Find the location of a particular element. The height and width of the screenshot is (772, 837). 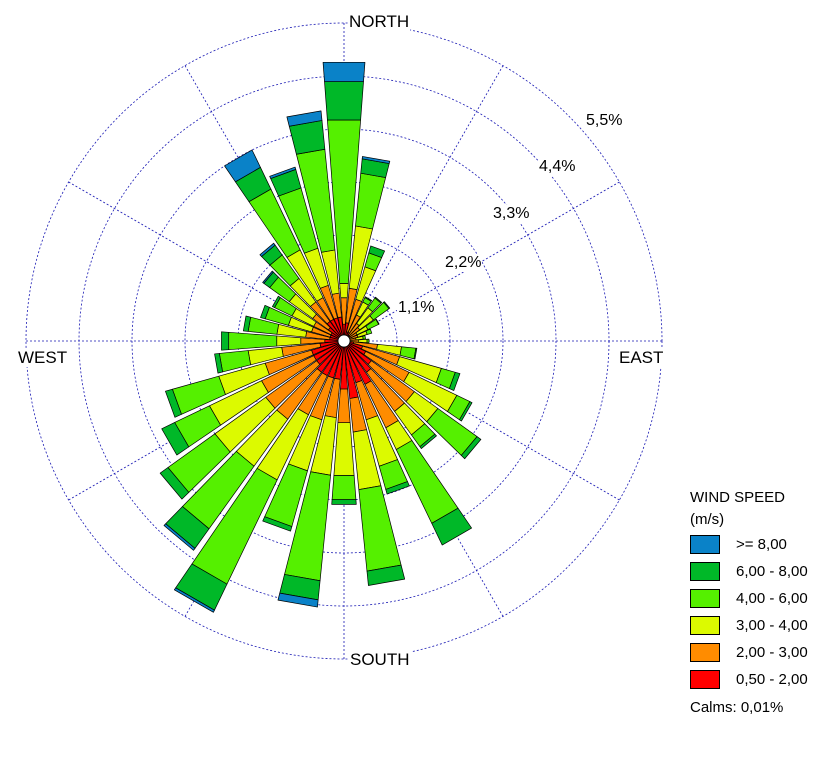

ring-label-5: 5,5% is located at coordinates (604, 121).